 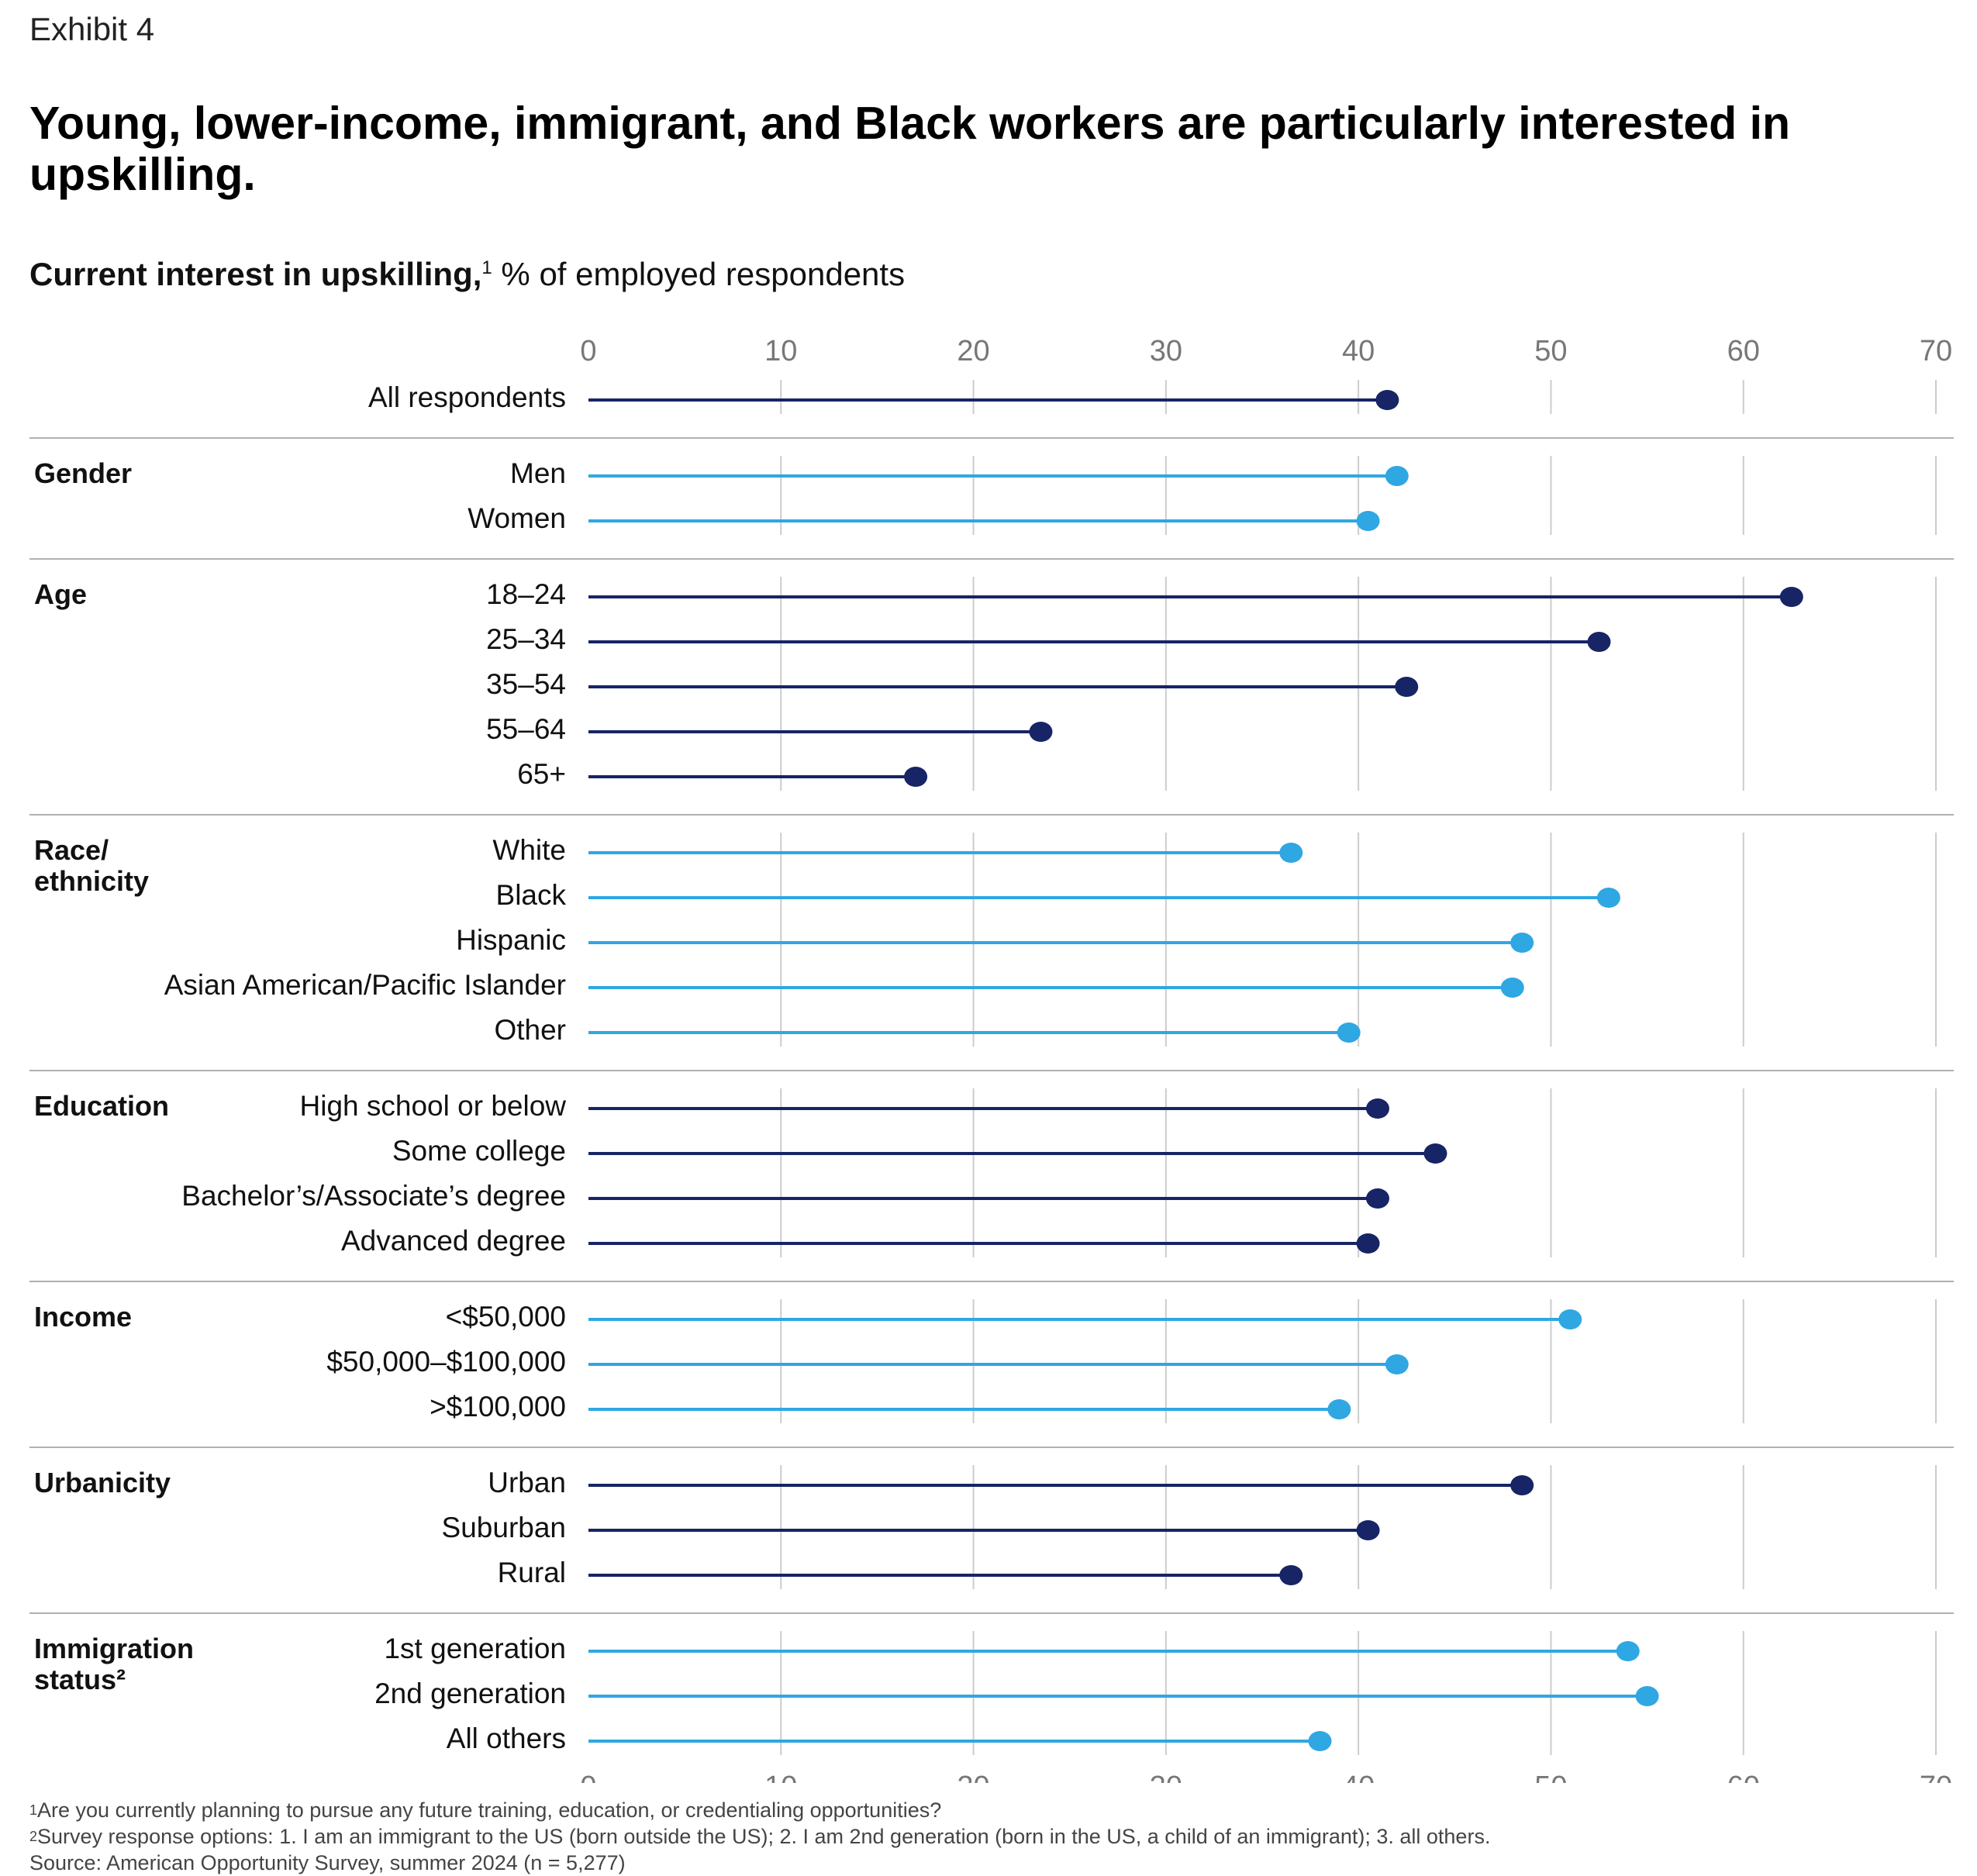 What do you see at coordinates (527, 1482) in the screenshot?
I see `row-label: Urban` at bounding box center [527, 1482].